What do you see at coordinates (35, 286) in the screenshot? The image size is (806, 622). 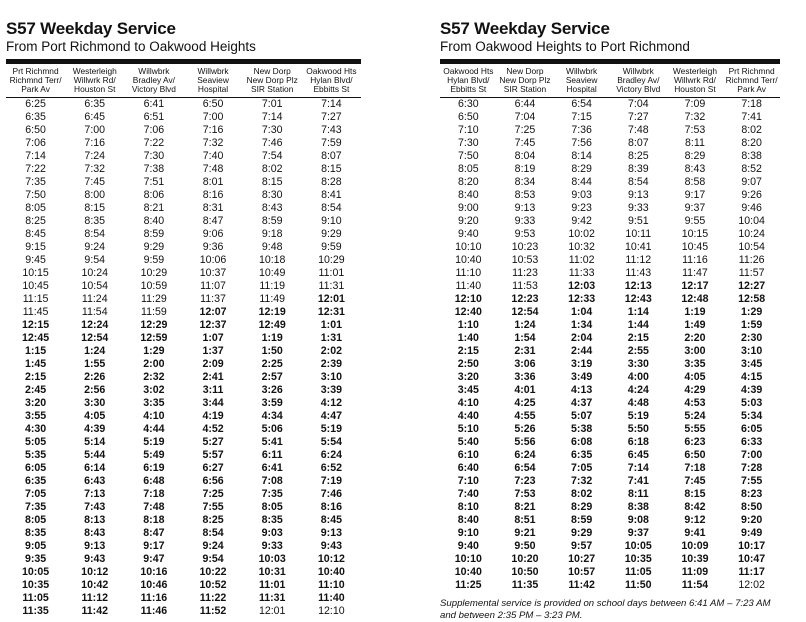 I see `departure-time: 10:45` at bounding box center [35, 286].